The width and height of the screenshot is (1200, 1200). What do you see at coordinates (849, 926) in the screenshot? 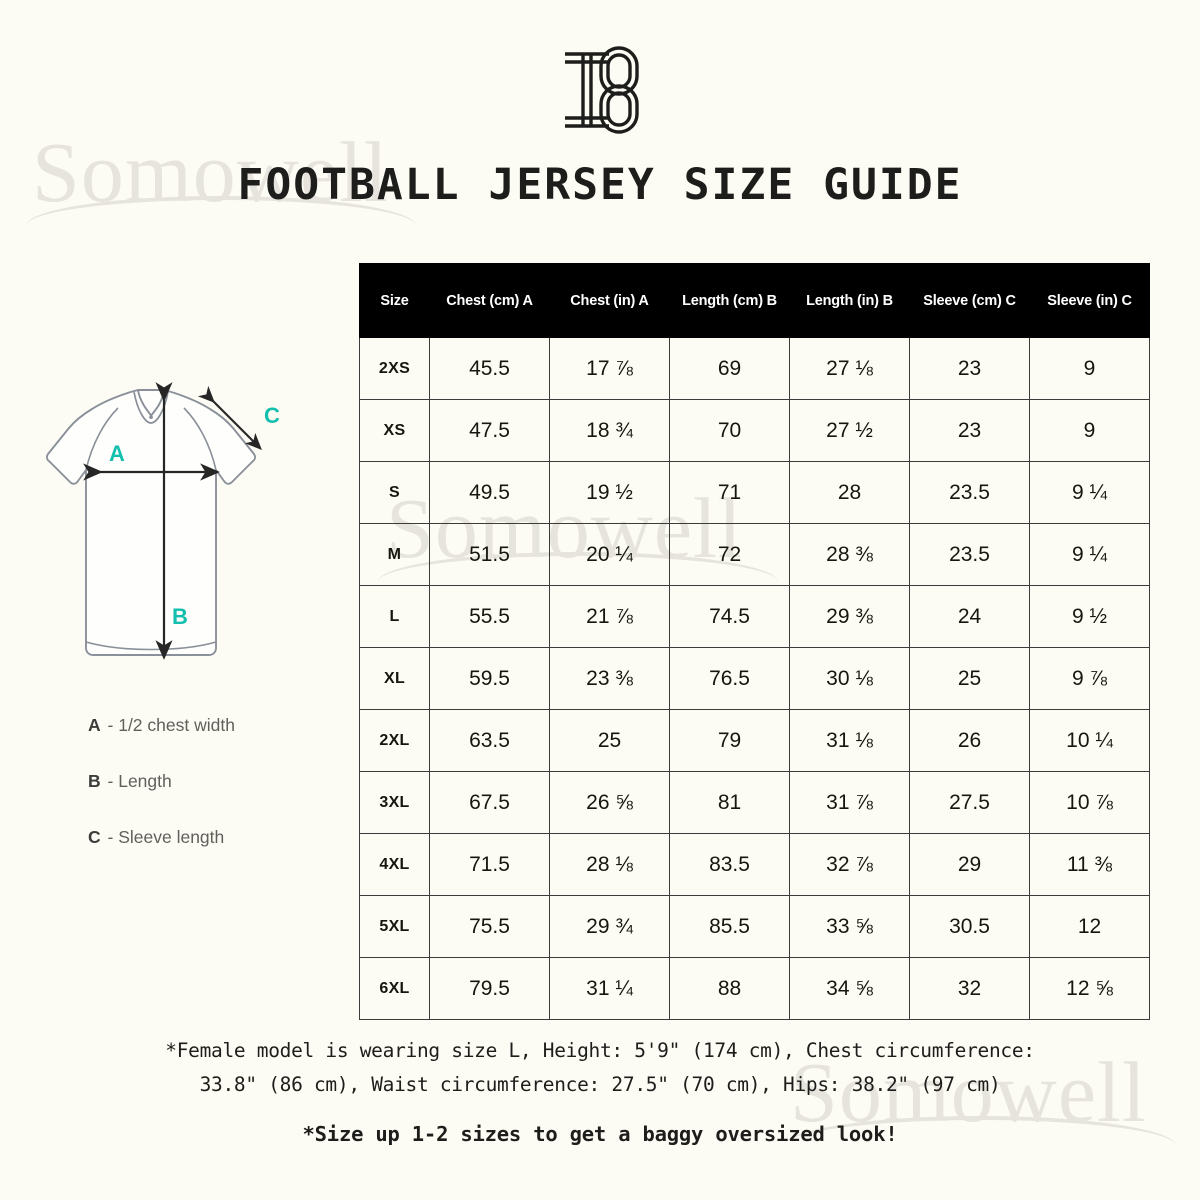
I see `measurement-cell: 33 ⅝` at bounding box center [849, 926].